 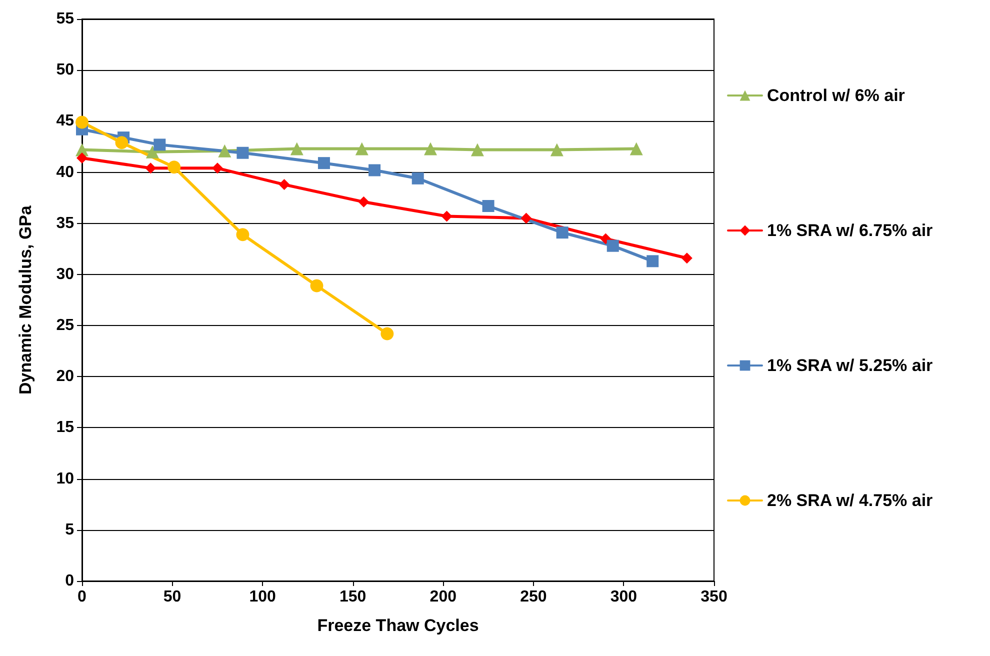 I want to click on y-tick-label: 10, so click(x=65, y=479).